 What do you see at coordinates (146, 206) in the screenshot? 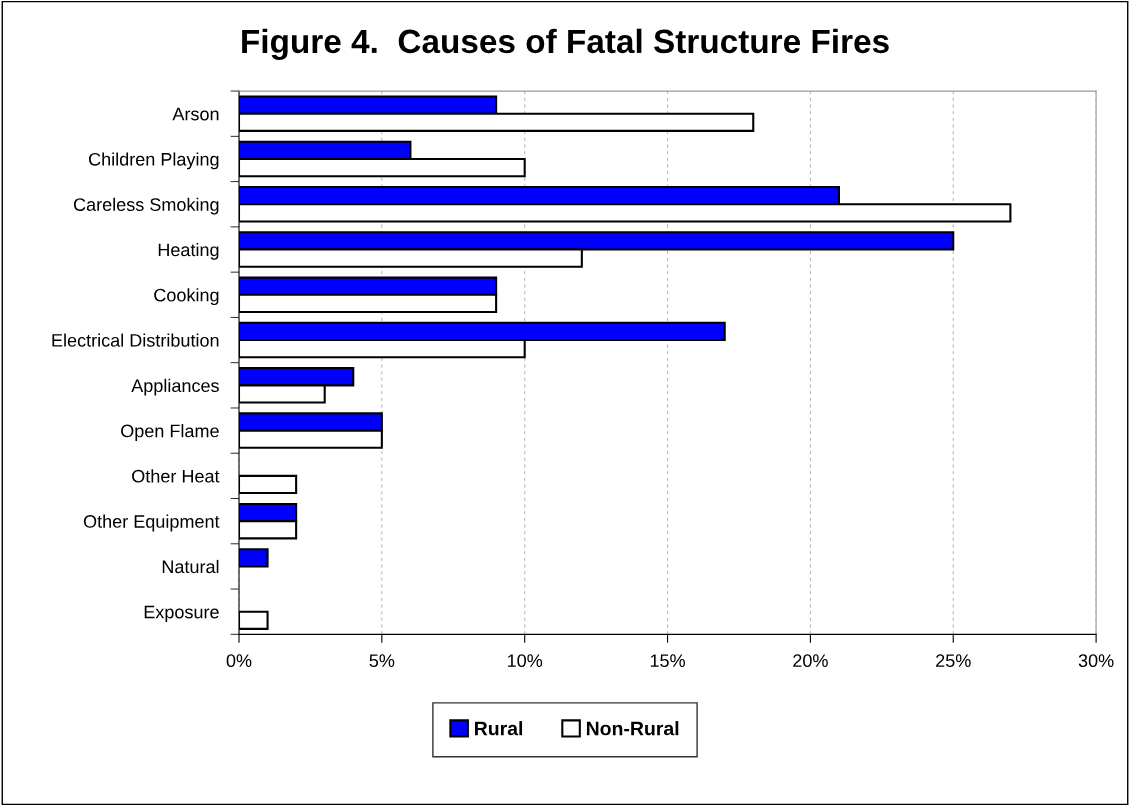
I see `y-tick-label: Careless Smoking` at bounding box center [146, 206].